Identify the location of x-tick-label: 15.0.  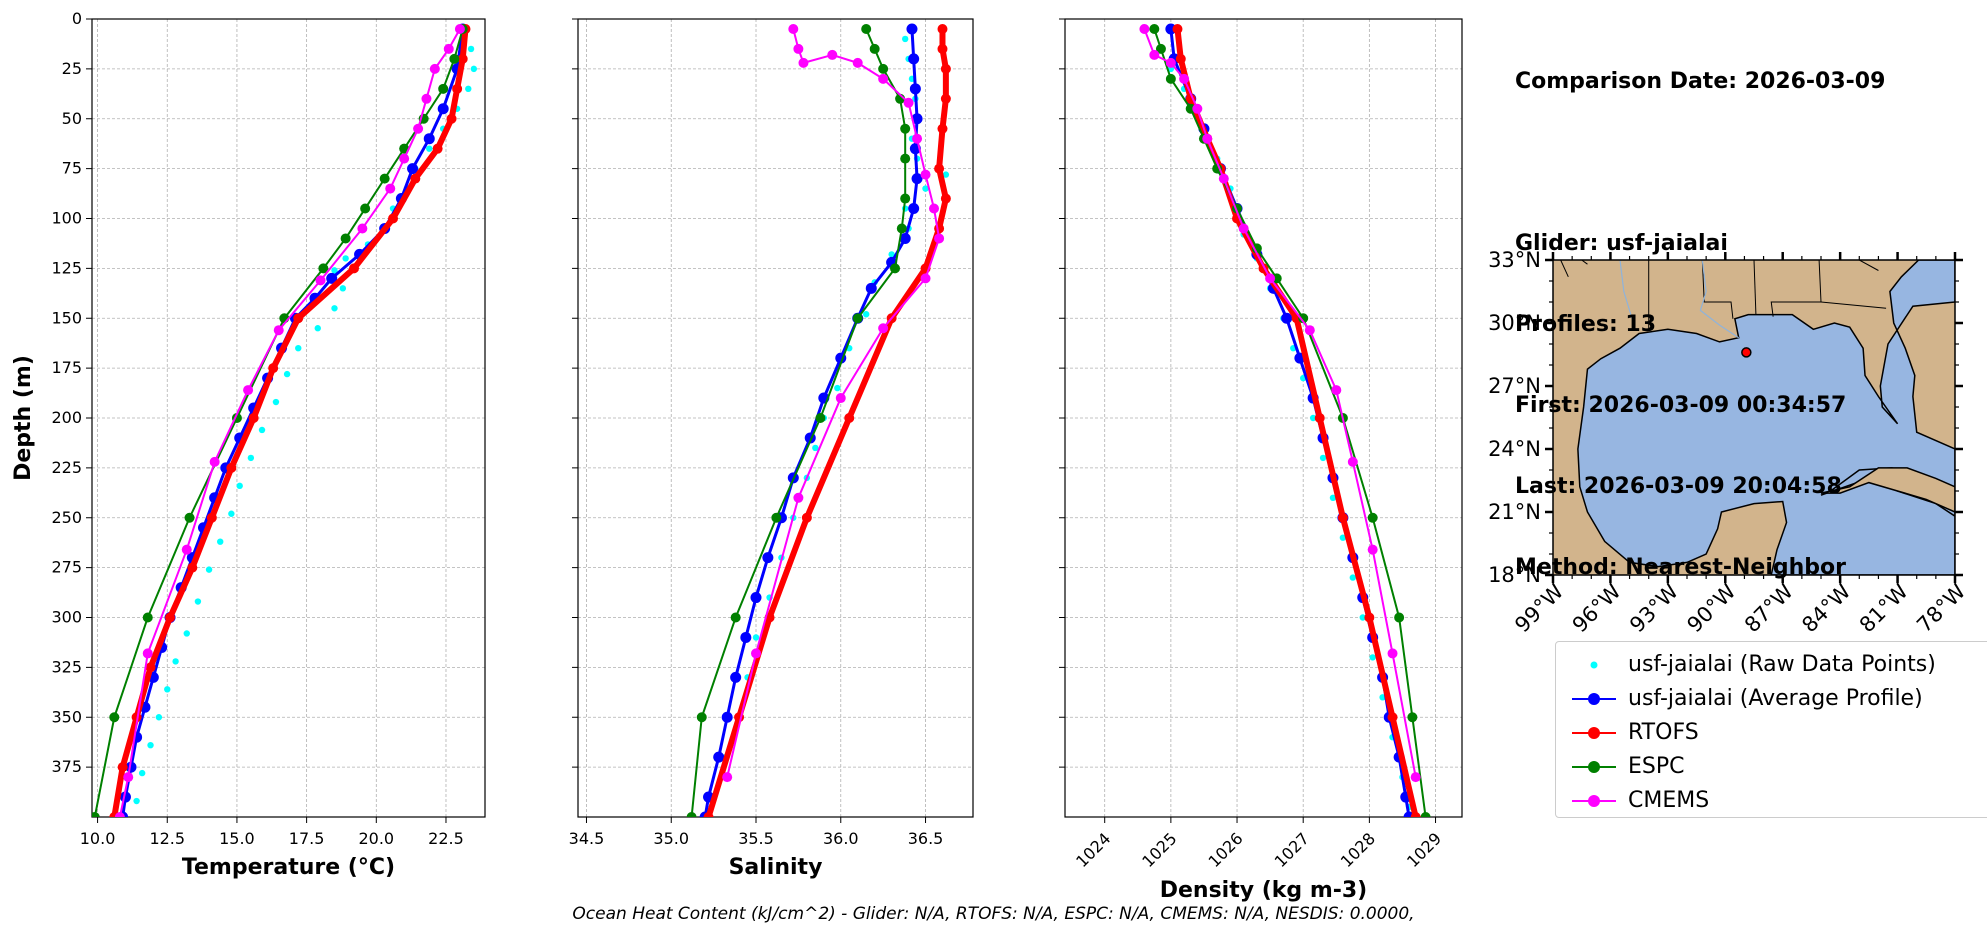
(237, 838).